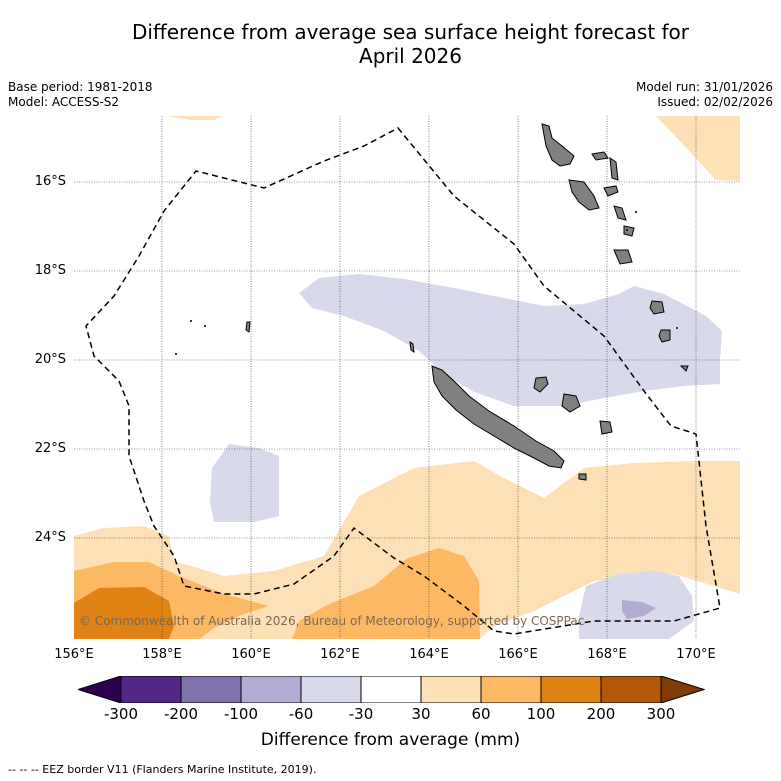 The image size is (781, 781). Describe the element at coordinates (340, 654) in the screenshot. I see `lon-label-162e: 162°E` at that location.